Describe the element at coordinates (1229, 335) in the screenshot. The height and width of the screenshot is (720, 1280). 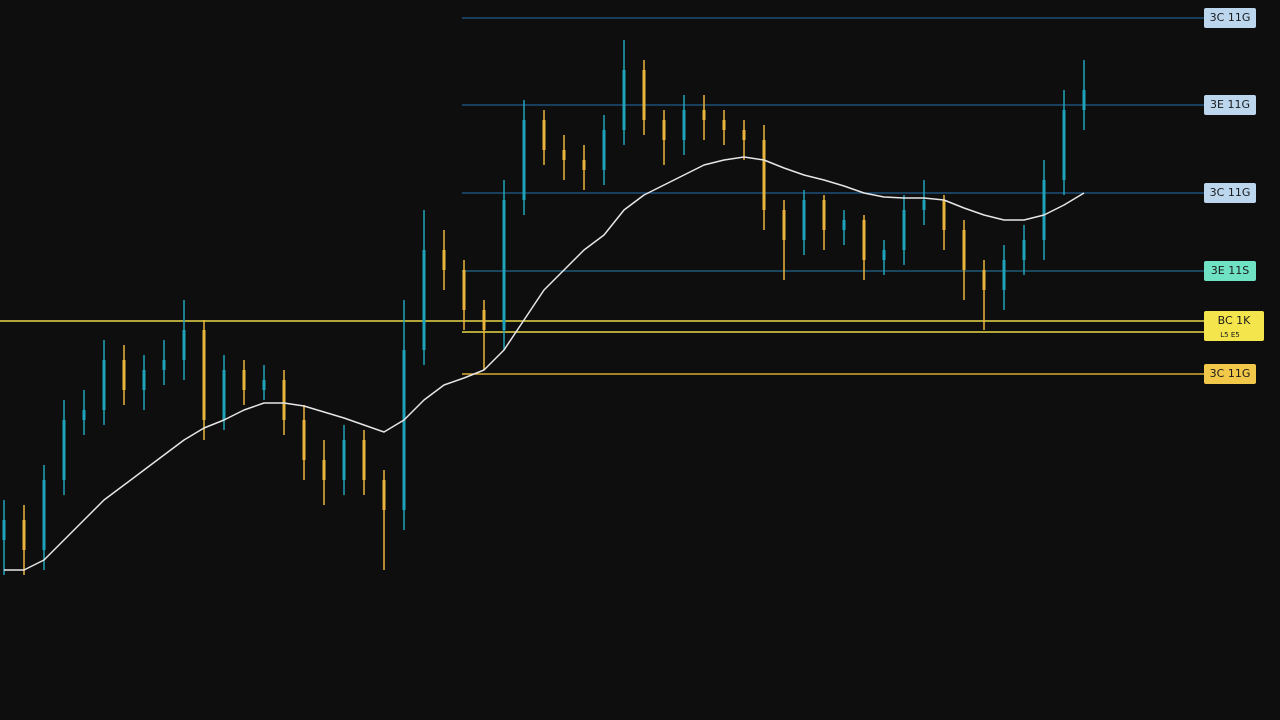
I see `level-sublabel: L5 E5` at that location.